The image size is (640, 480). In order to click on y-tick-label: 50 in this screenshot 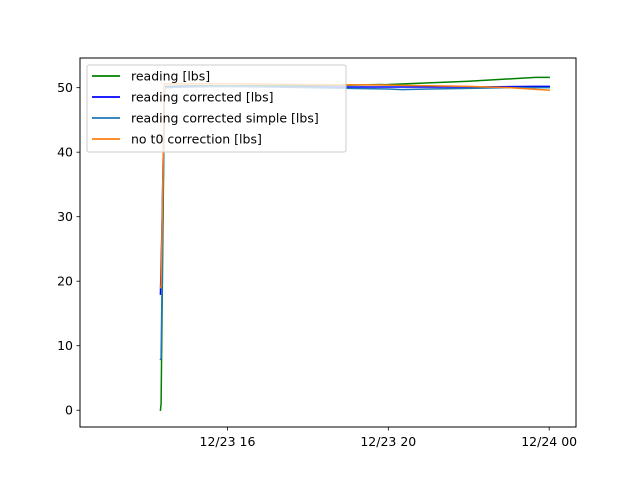, I will do `click(65, 87)`.